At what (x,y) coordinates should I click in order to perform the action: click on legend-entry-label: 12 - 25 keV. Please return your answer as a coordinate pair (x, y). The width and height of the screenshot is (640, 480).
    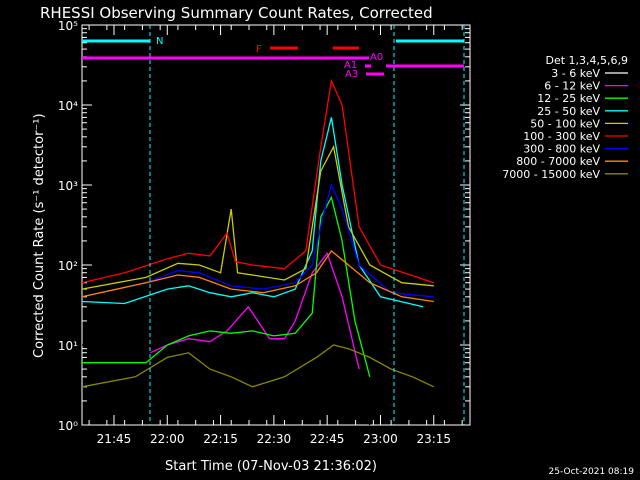
    Looking at the image, I should click on (568, 98).